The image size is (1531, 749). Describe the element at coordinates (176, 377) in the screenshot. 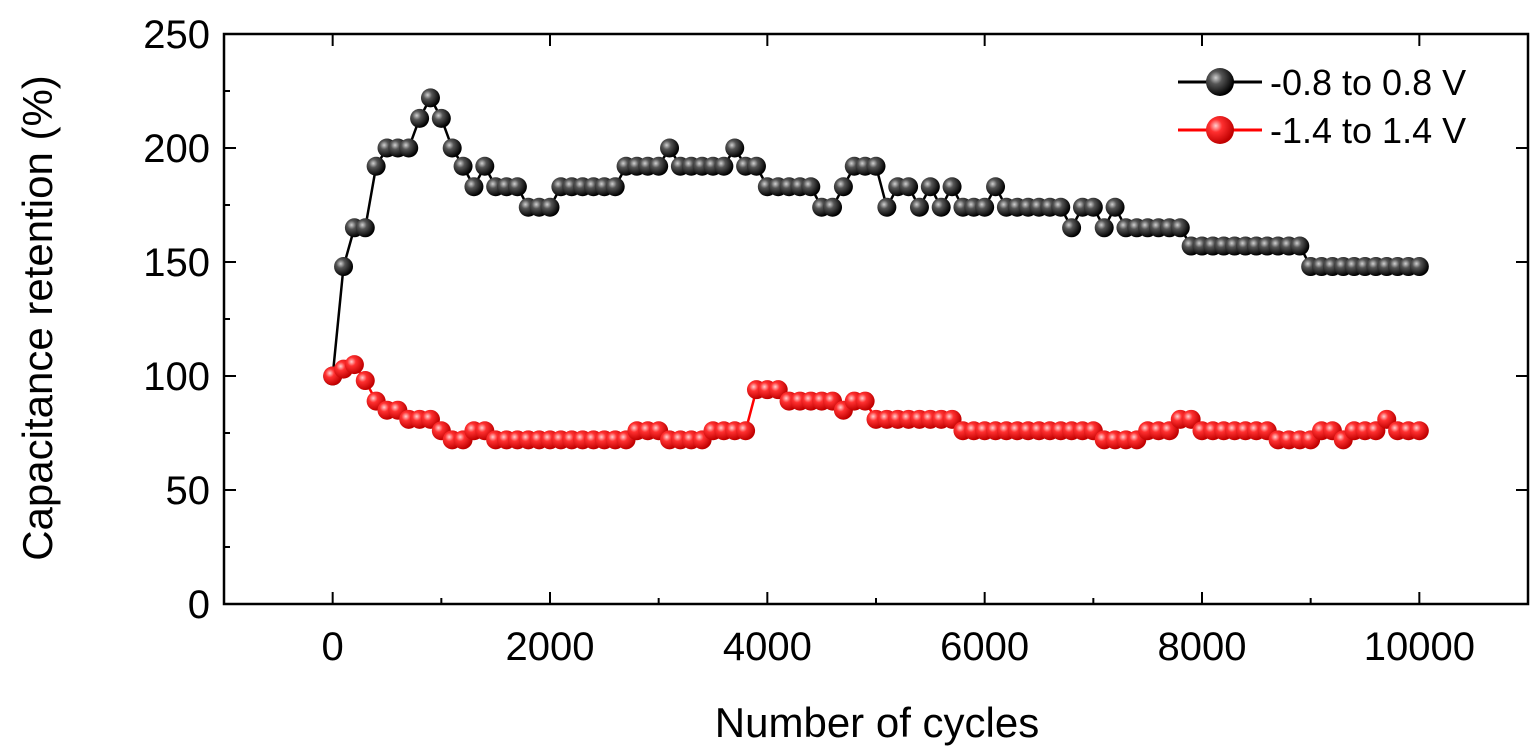

I see `y-tick-label: 100` at that location.